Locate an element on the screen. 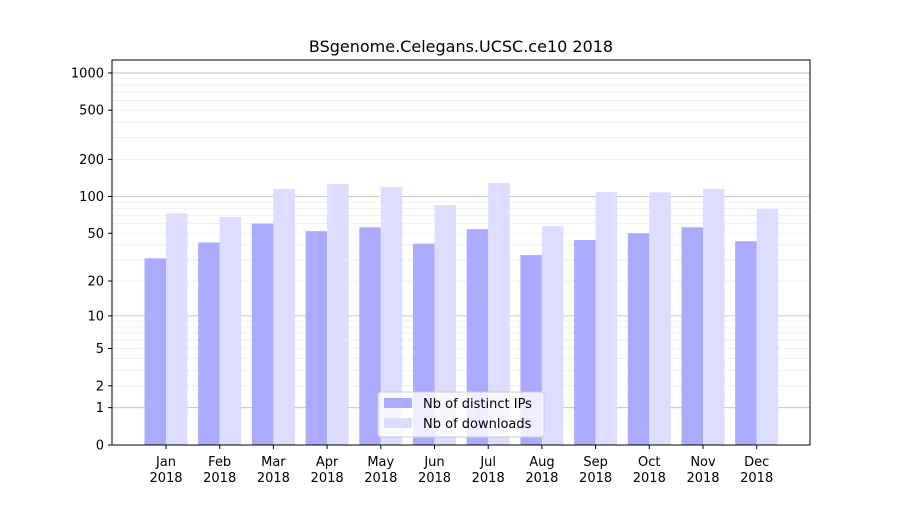  y-tick-label: 20 is located at coordinates (95, 282).